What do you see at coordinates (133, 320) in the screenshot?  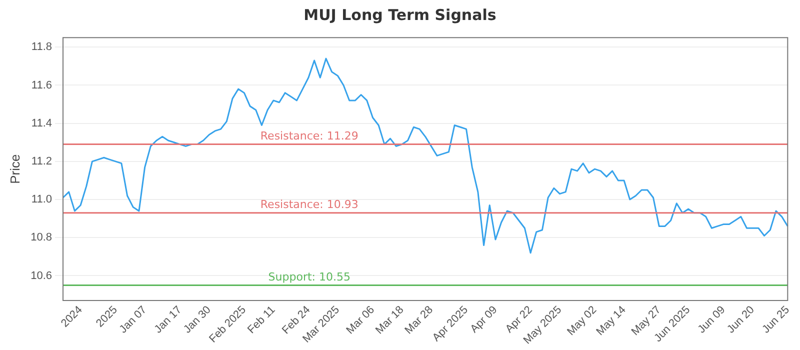 I see `x-tick-label: Jan 07` at bounding box center [133, 320].